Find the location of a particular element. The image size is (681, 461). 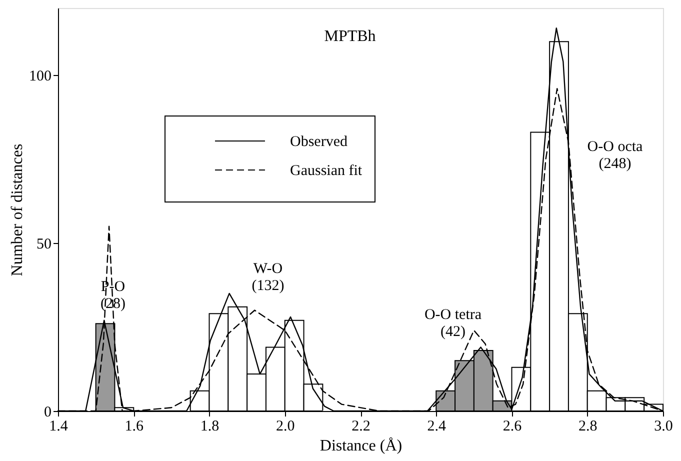

x-tick-label: 3.0 is located at coordinates (663, 426).